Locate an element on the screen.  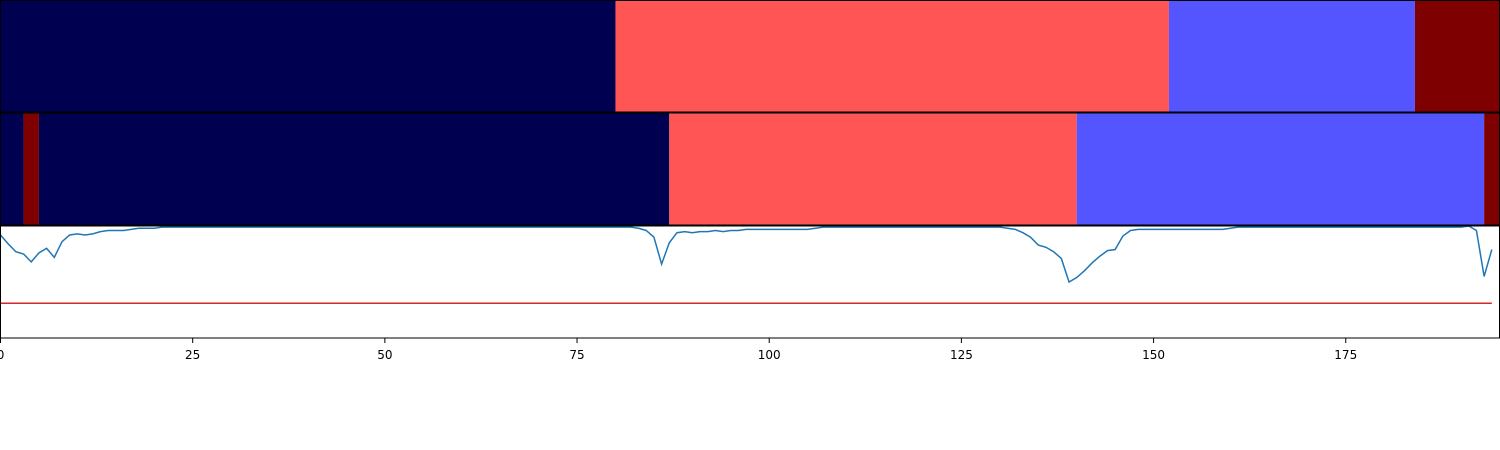
score-line is located at coordinates (746, 255).